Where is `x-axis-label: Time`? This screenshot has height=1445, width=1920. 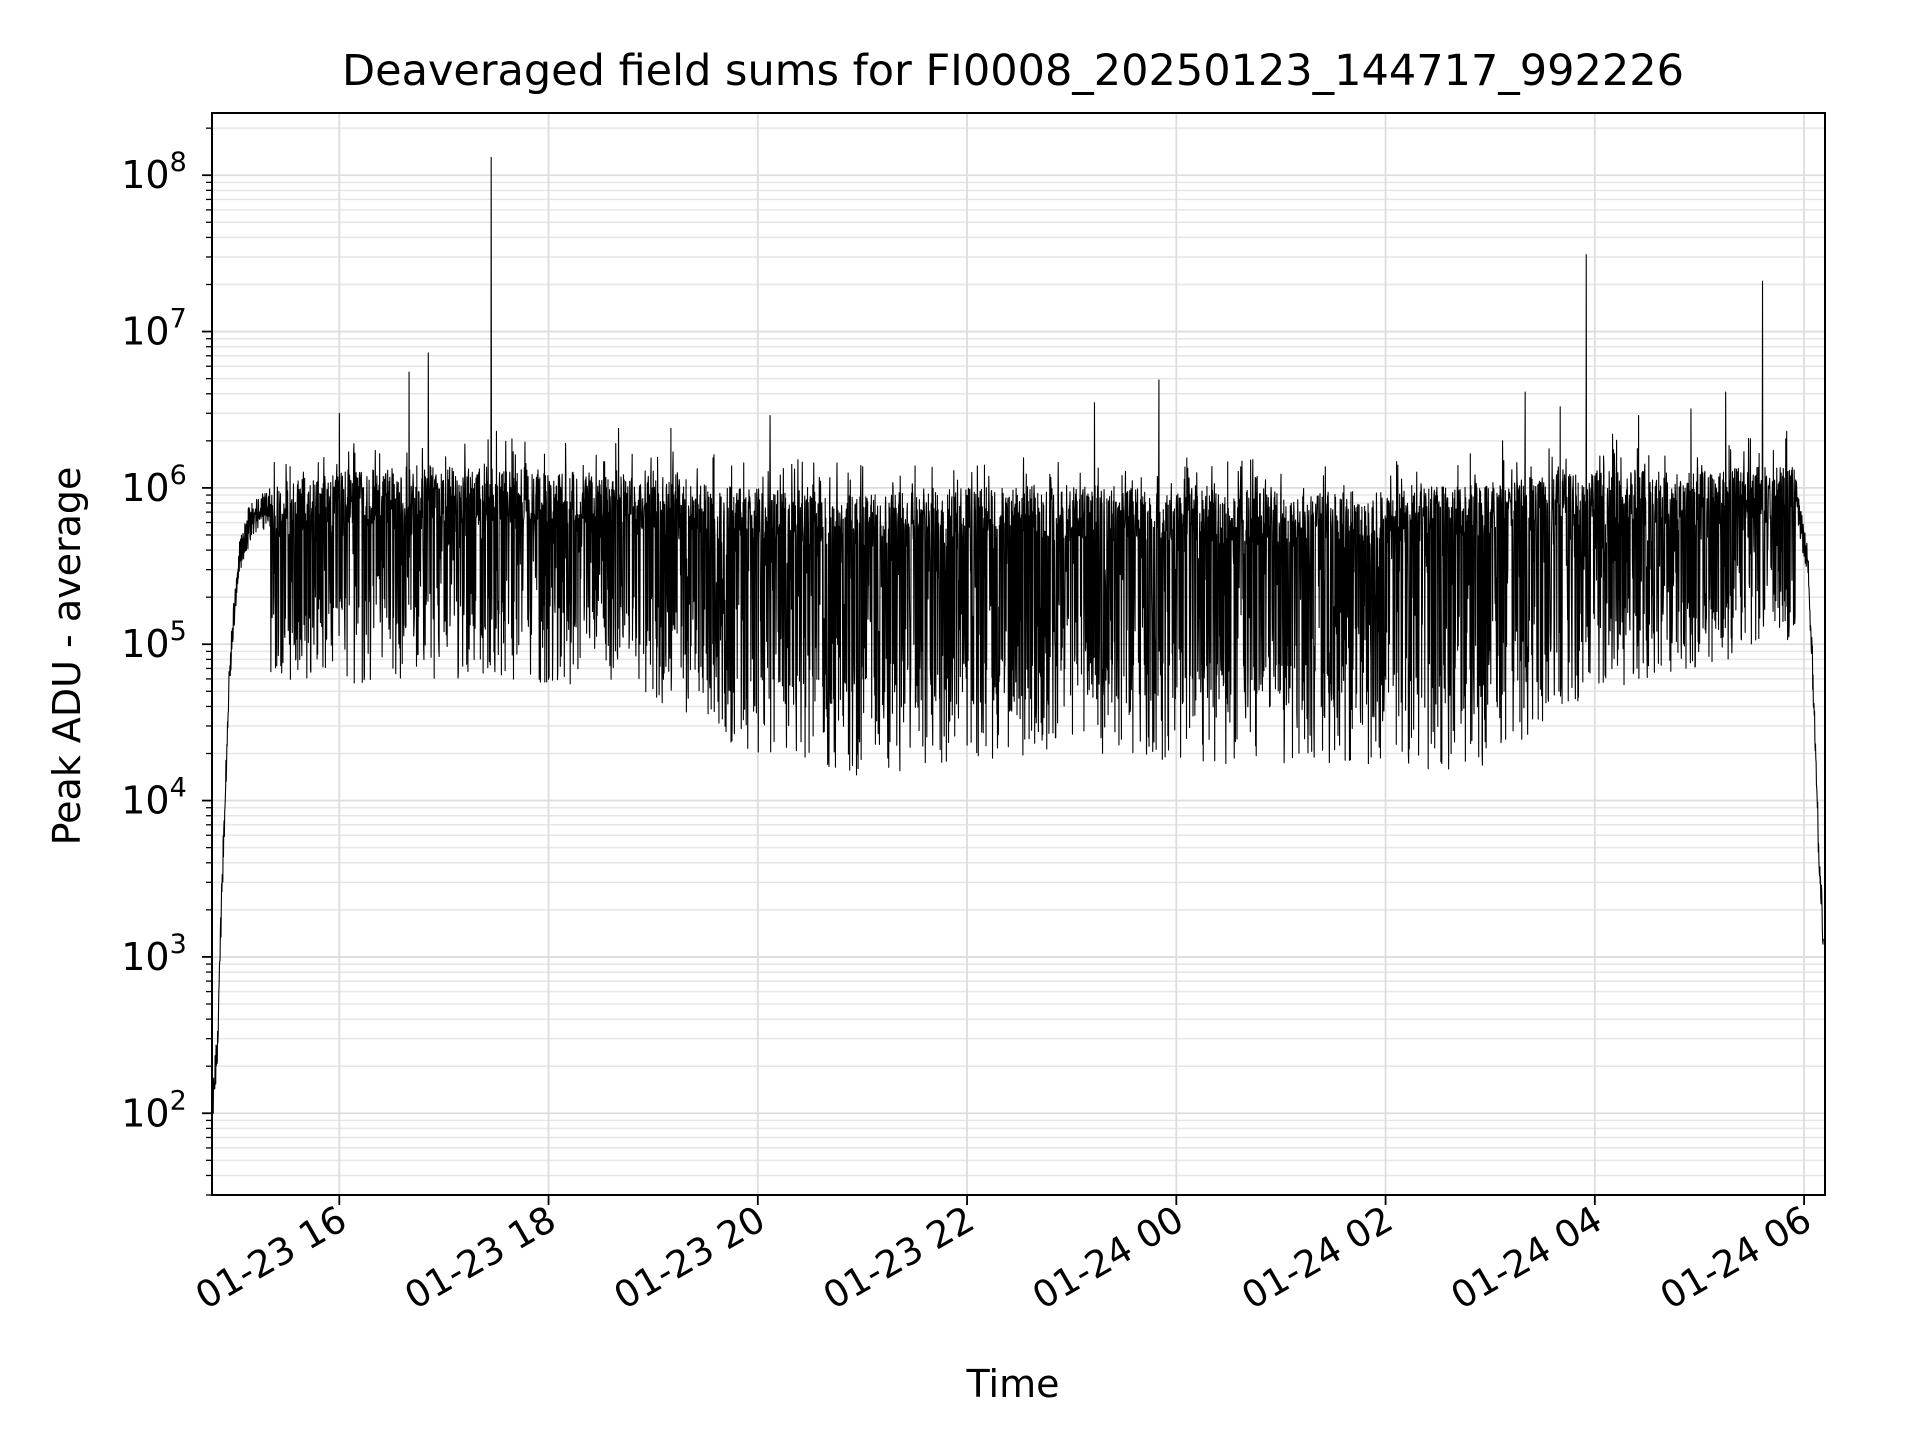
x-axis-label: Time is located at coordinates (1013, 1384).